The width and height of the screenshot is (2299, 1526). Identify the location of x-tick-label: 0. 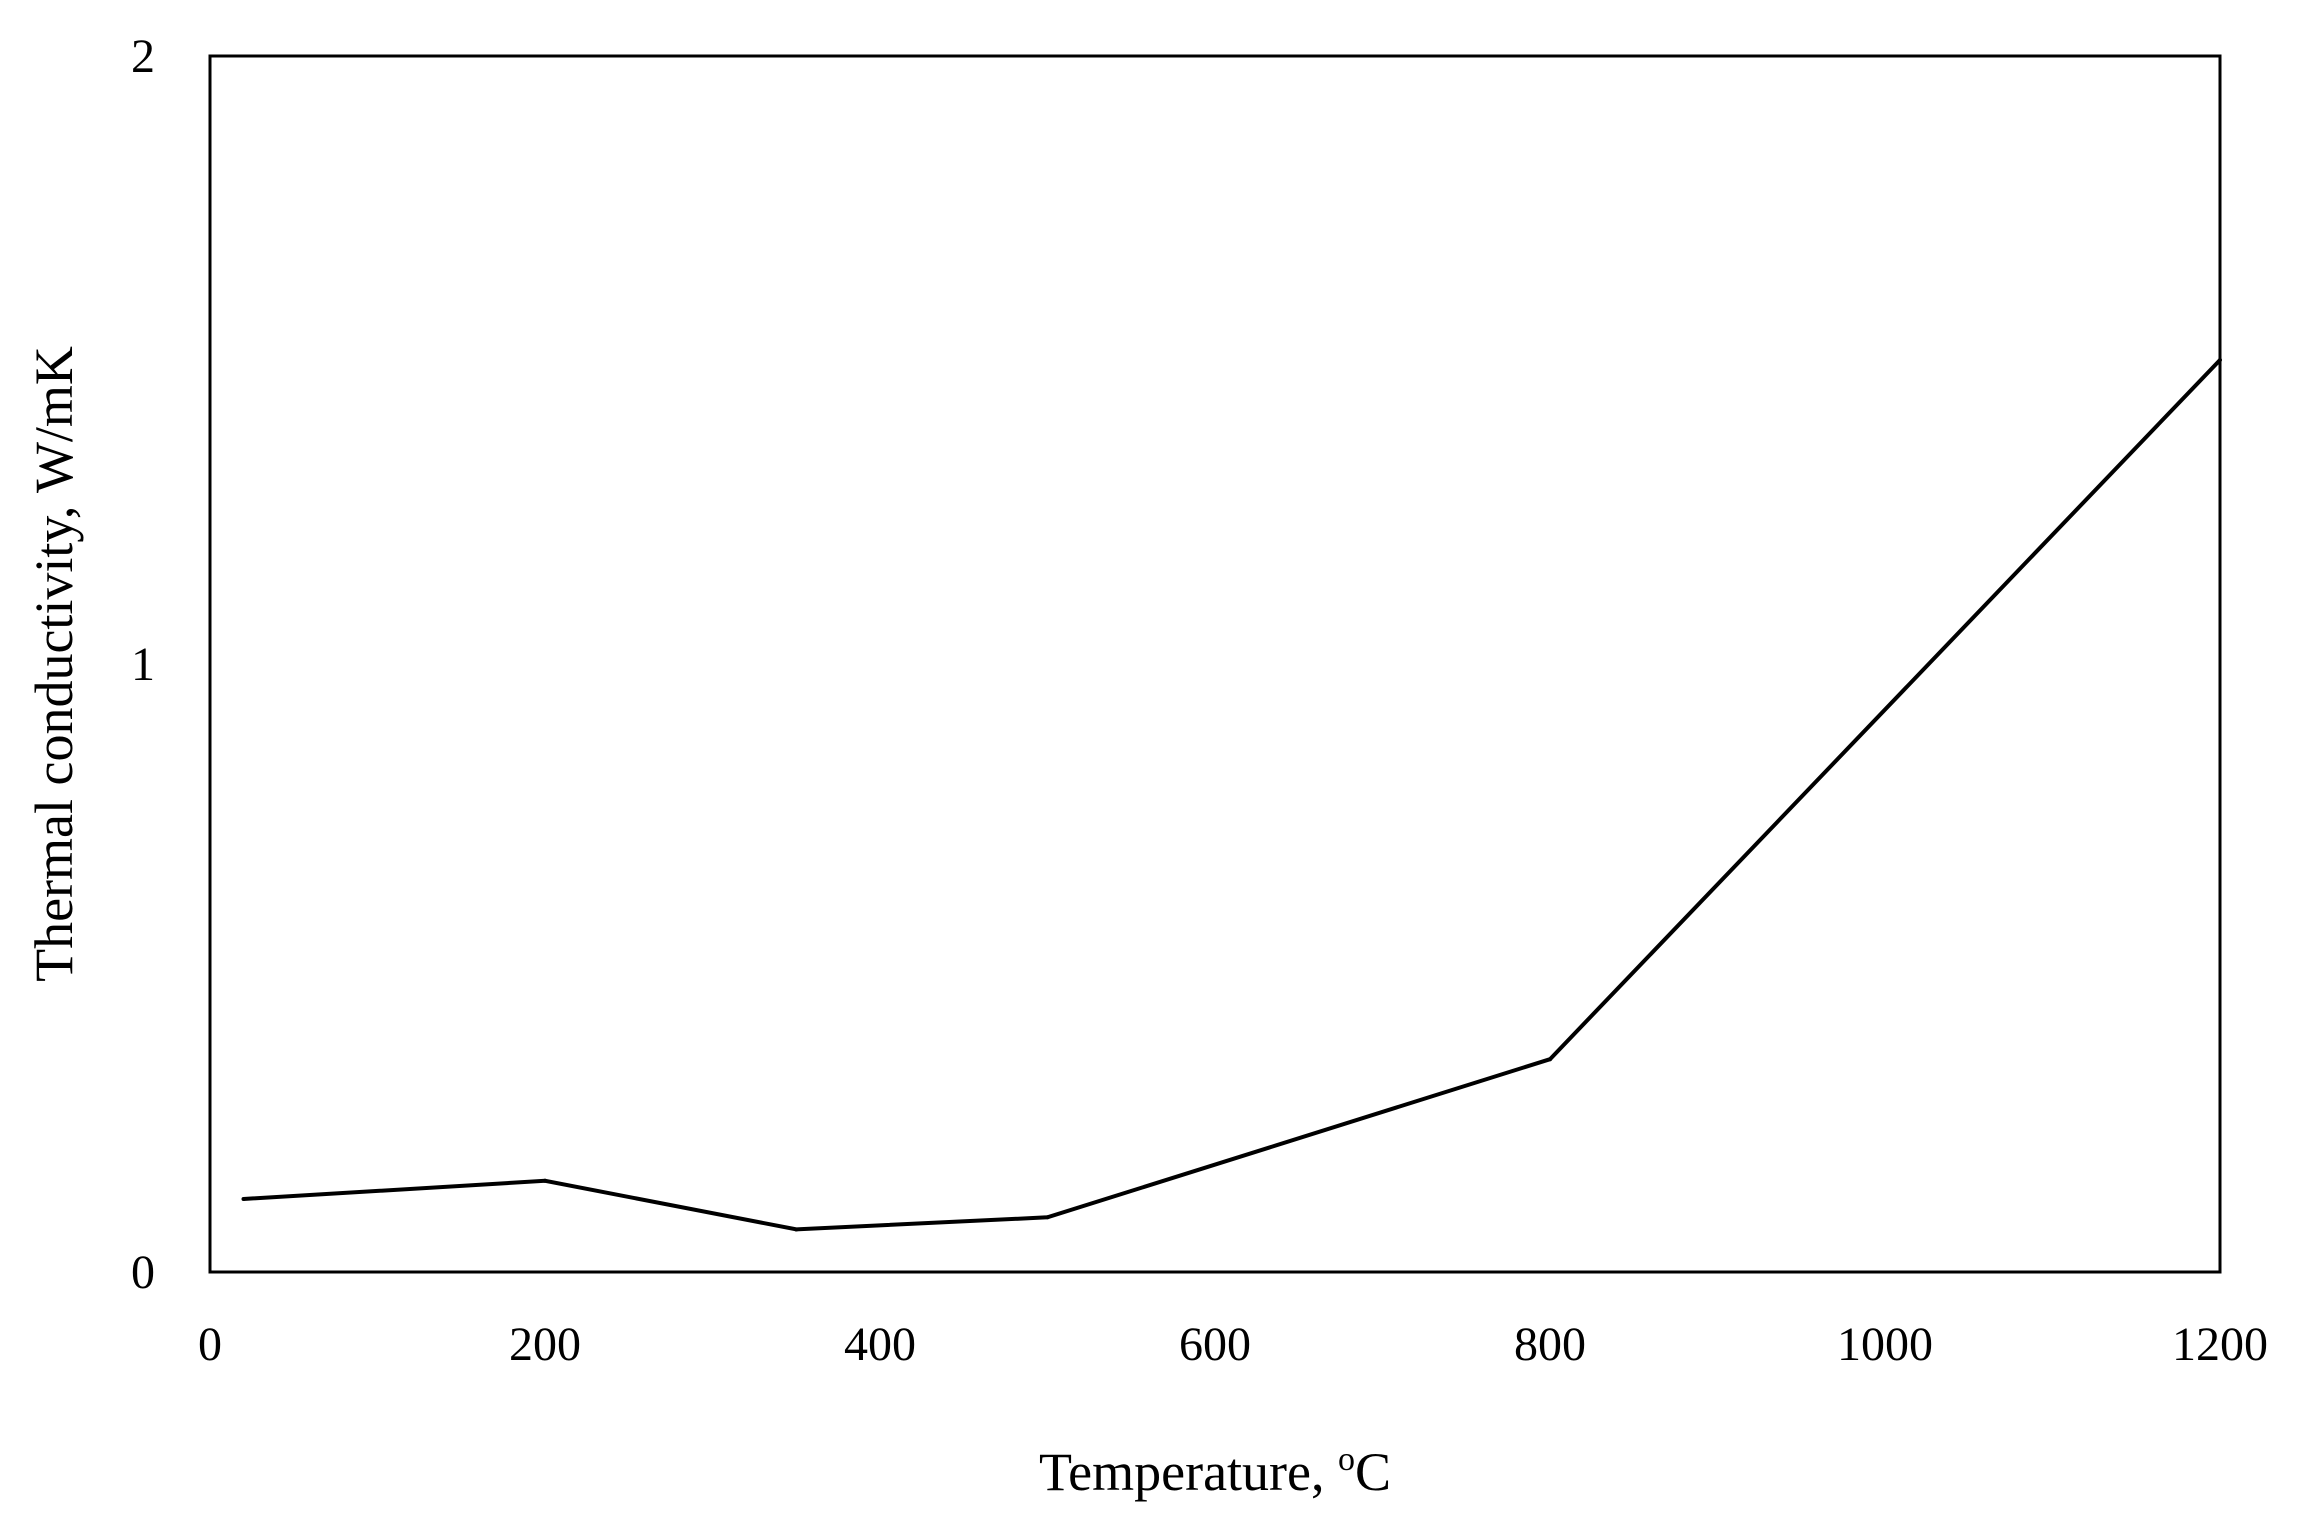
(210, 1344).